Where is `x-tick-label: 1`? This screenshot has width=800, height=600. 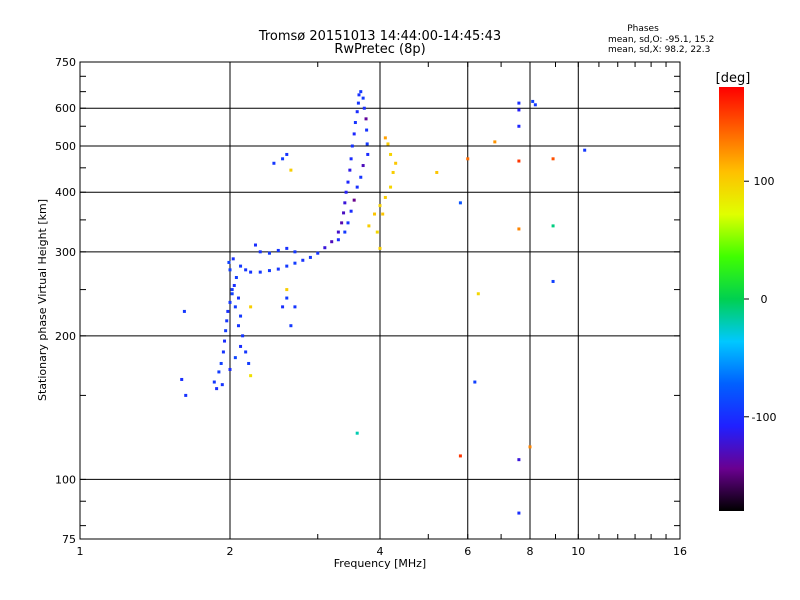 x-tick-label: 1 is located at coordinates (80, 551).